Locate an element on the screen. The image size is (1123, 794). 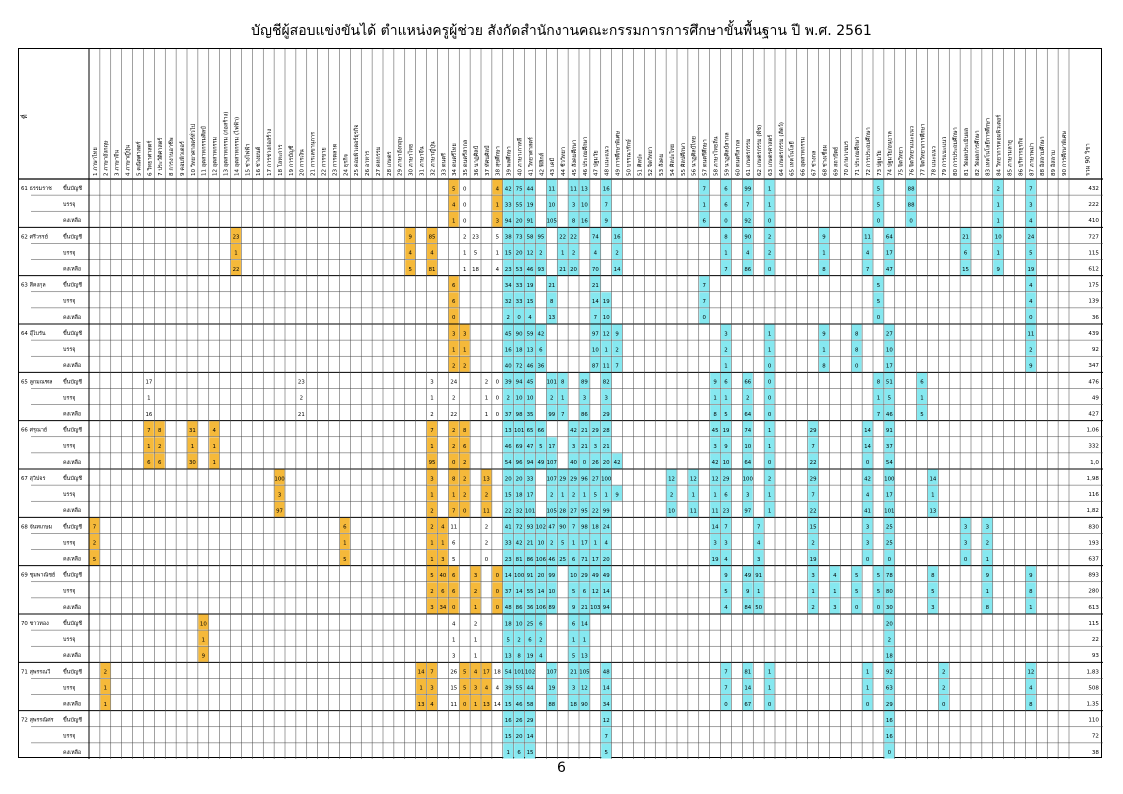
table-cell-value: 4 is located at coordinates (498, 689).